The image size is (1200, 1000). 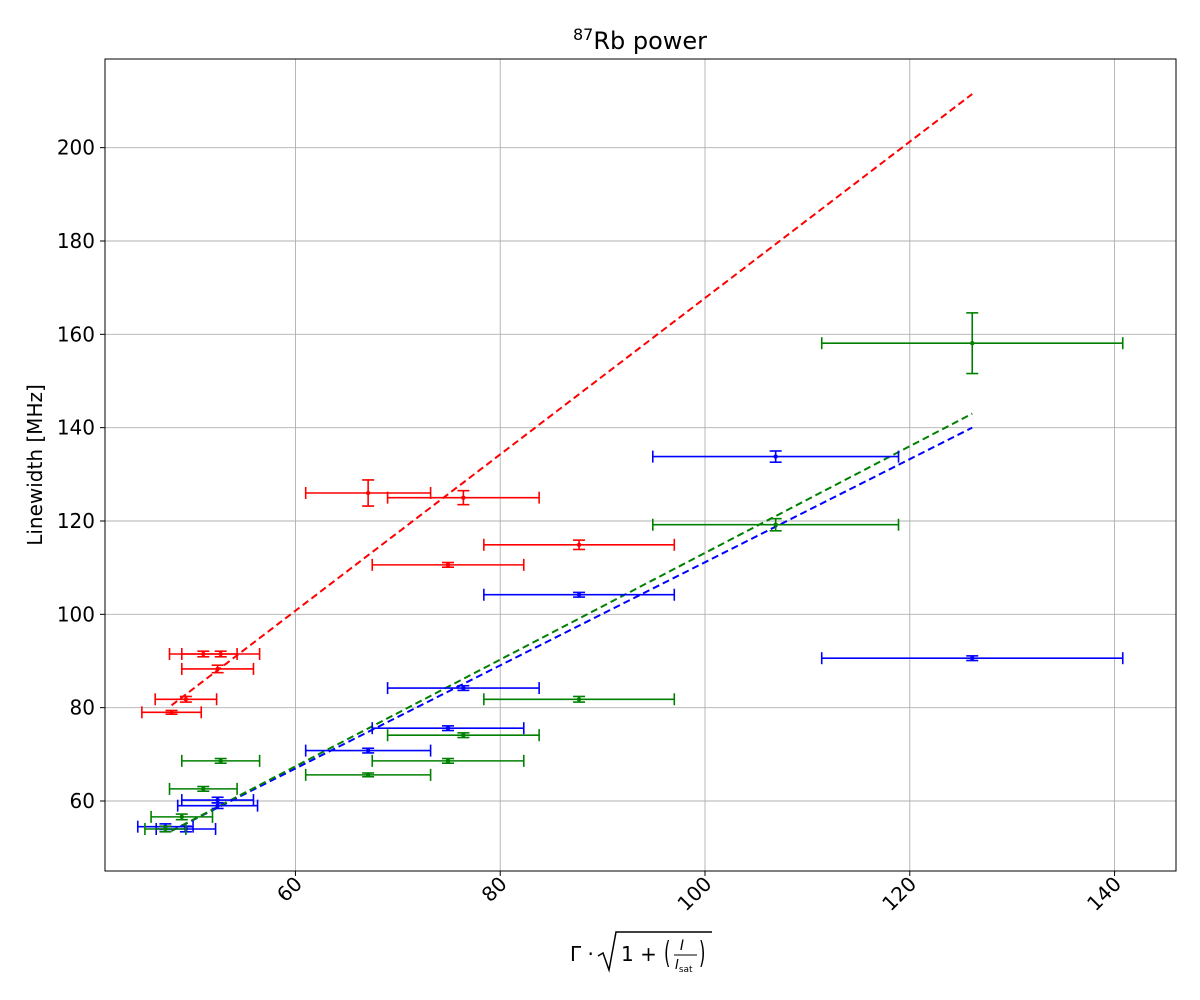 I want to click on y-tick-label: 140, so click(x=76, y=428).